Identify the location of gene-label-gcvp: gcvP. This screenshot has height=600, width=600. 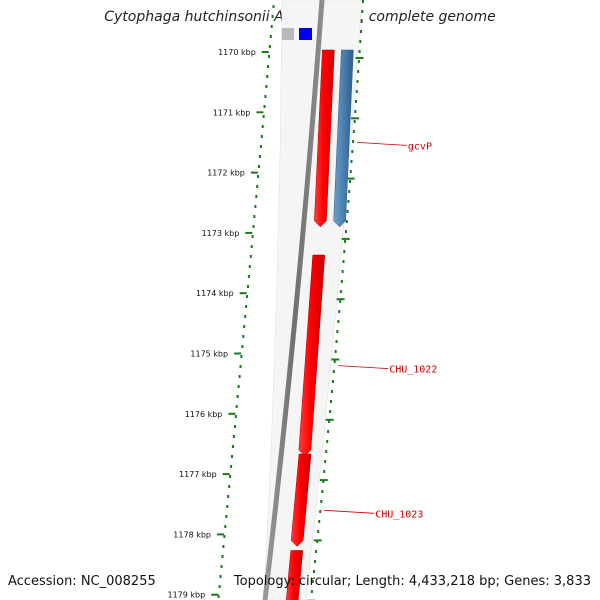
(420, 146).